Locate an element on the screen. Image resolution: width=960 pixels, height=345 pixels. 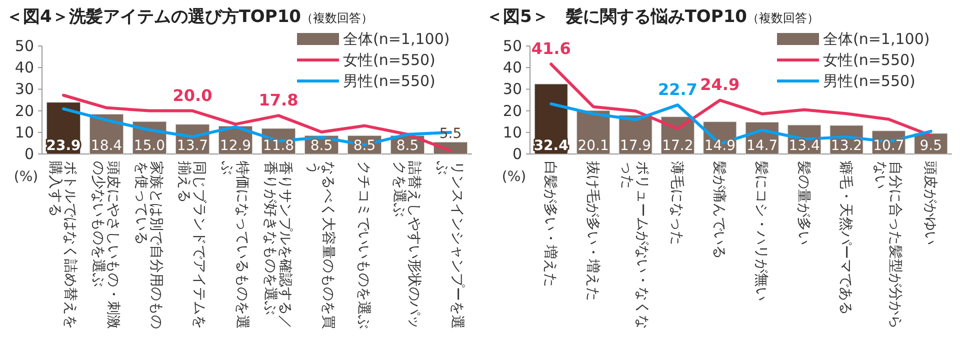
x-tick-label: 同じブランドでアイテムを揃える is located at coordinates (191, 245).